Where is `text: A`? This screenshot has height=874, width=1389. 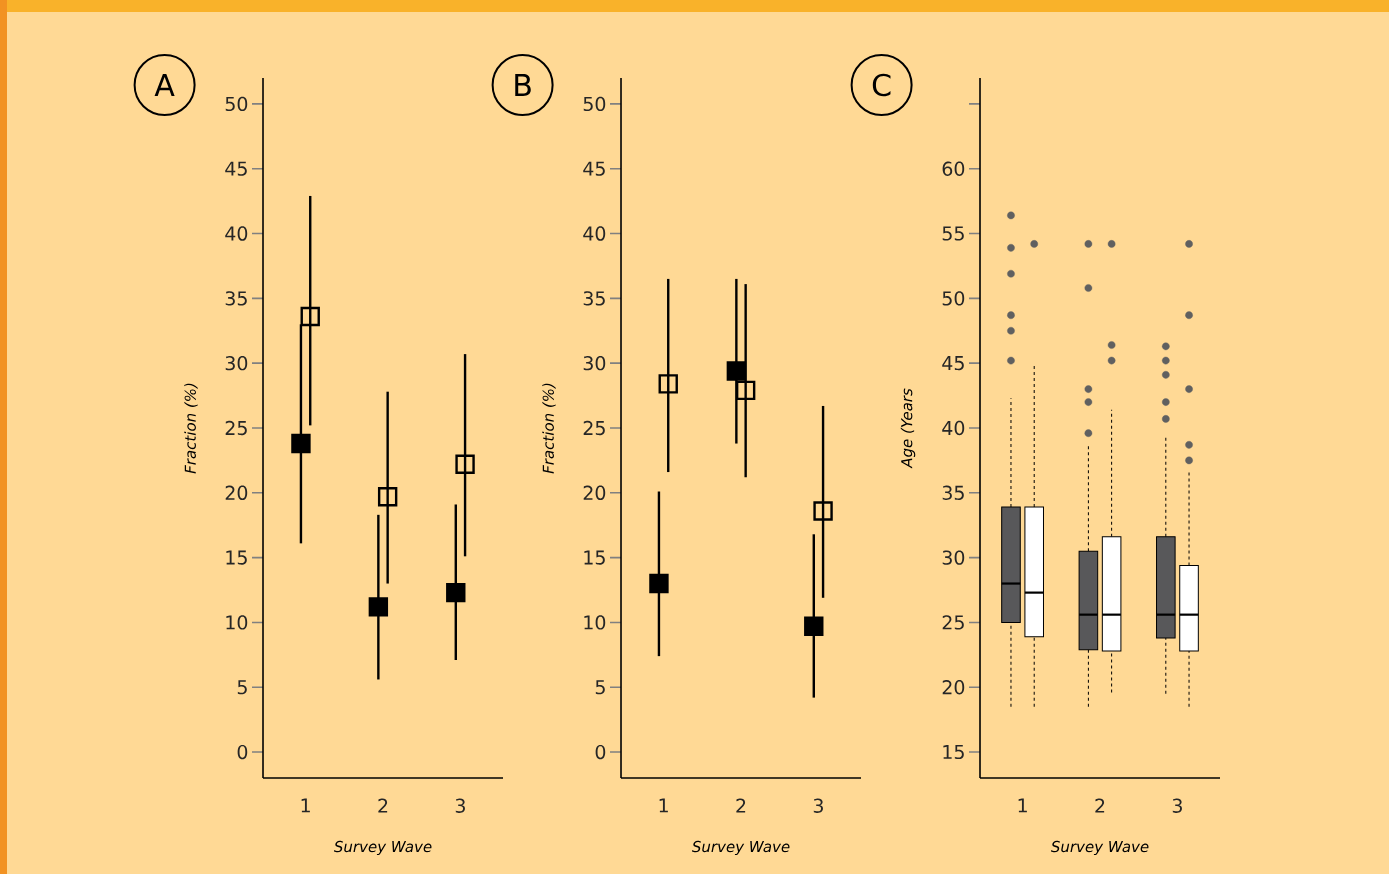
text: A is located at coordinates (164, 85).